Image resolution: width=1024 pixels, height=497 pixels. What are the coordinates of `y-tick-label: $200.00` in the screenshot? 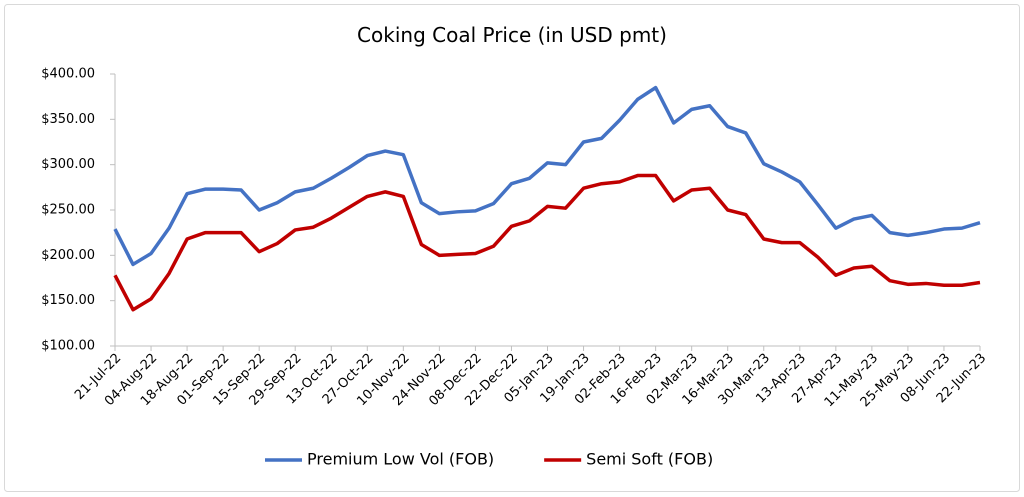 It's located at (68, 255).